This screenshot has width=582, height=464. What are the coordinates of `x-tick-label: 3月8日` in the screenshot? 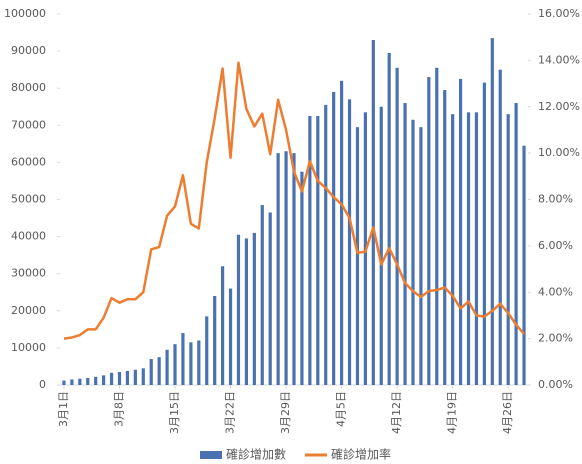 It's located at (118, 409).